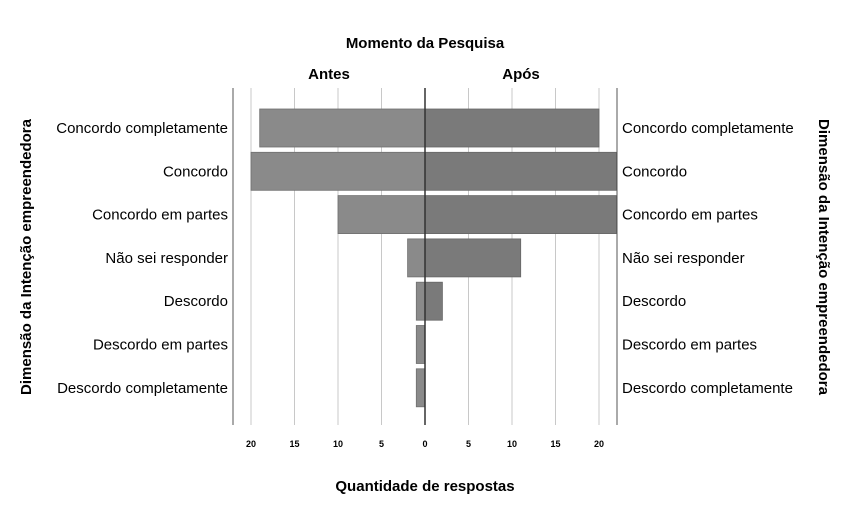 Image resolution: width=850 pixels, height=520 pixels. Describe the element at coordinates (654, 301) in the screenshot. I see `category-label-right: Descordo` at that location.